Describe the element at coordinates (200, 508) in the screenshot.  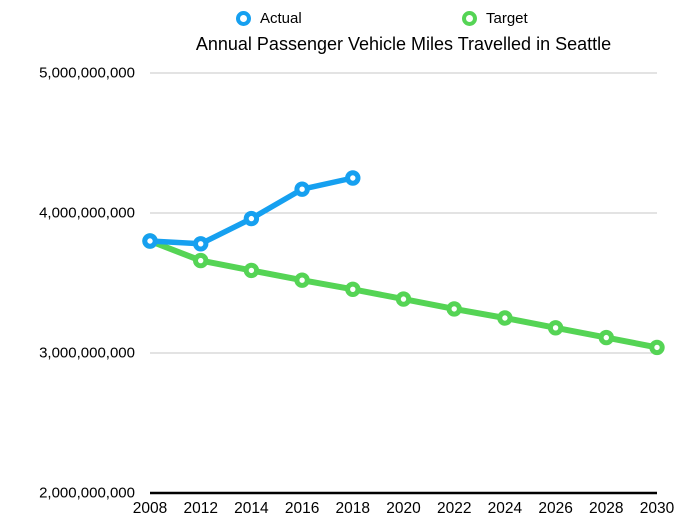
I see `x-tick-label: 2012` at that location.